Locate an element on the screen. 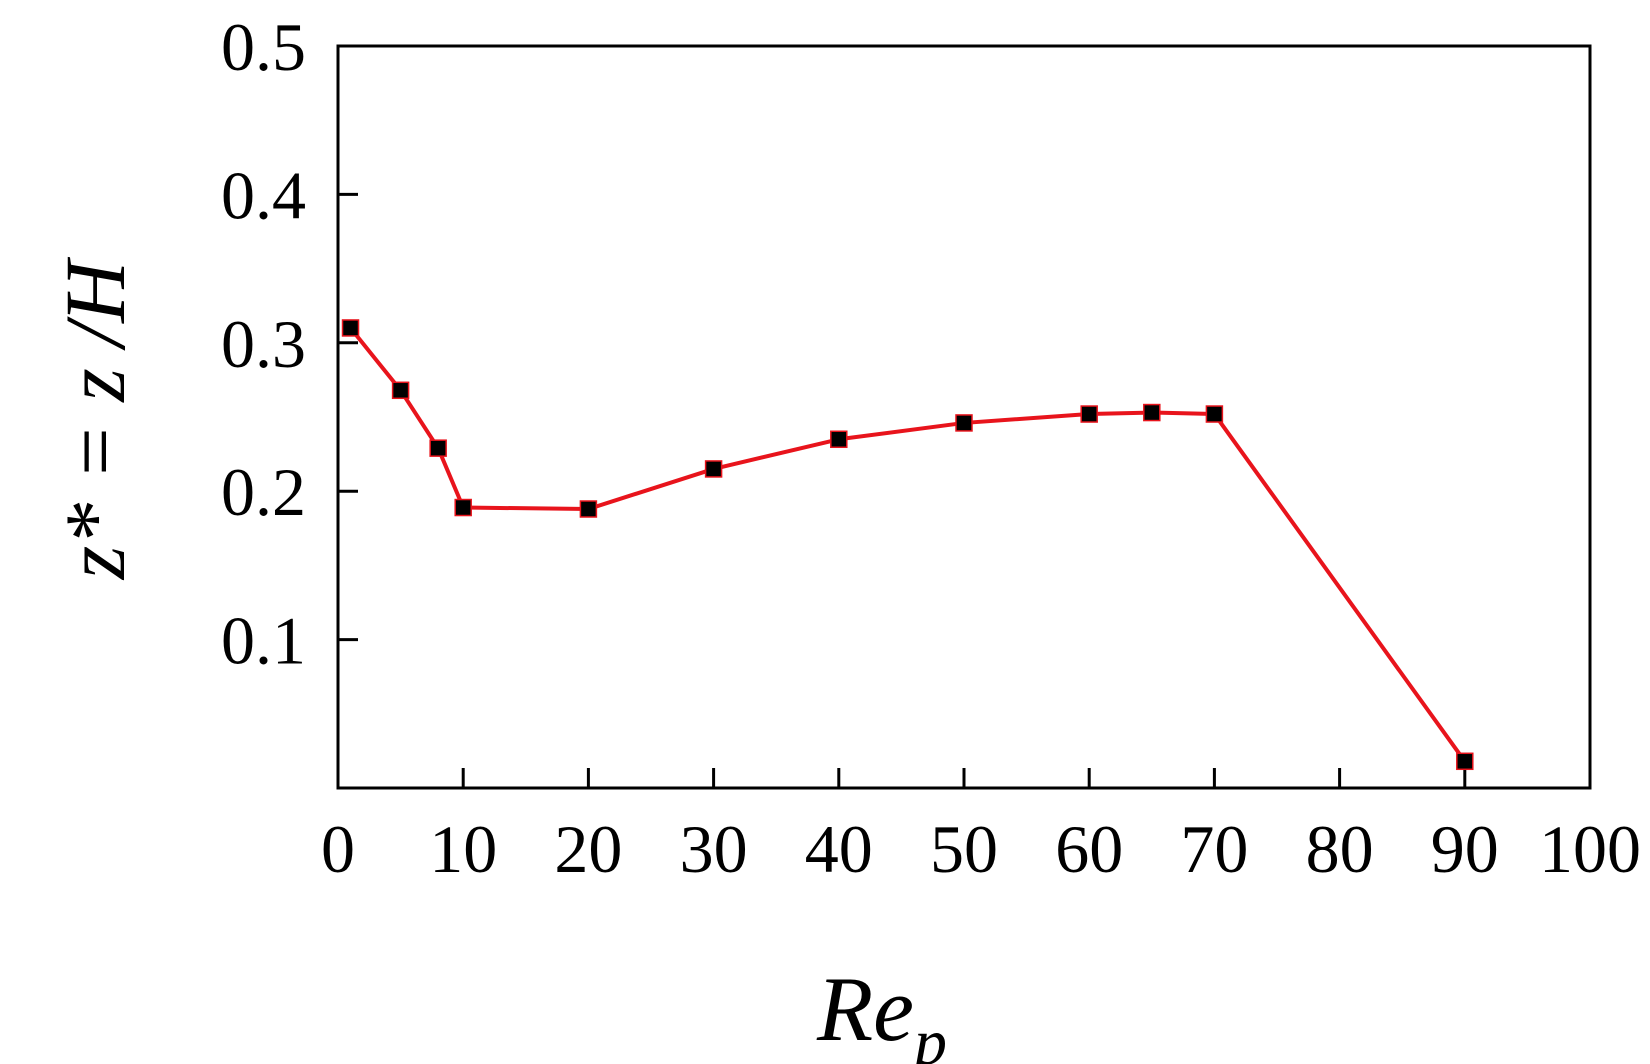 This screenshot has height=1064, width=1650. x-tick-label: 60 is located at coordinates (1089, 849).